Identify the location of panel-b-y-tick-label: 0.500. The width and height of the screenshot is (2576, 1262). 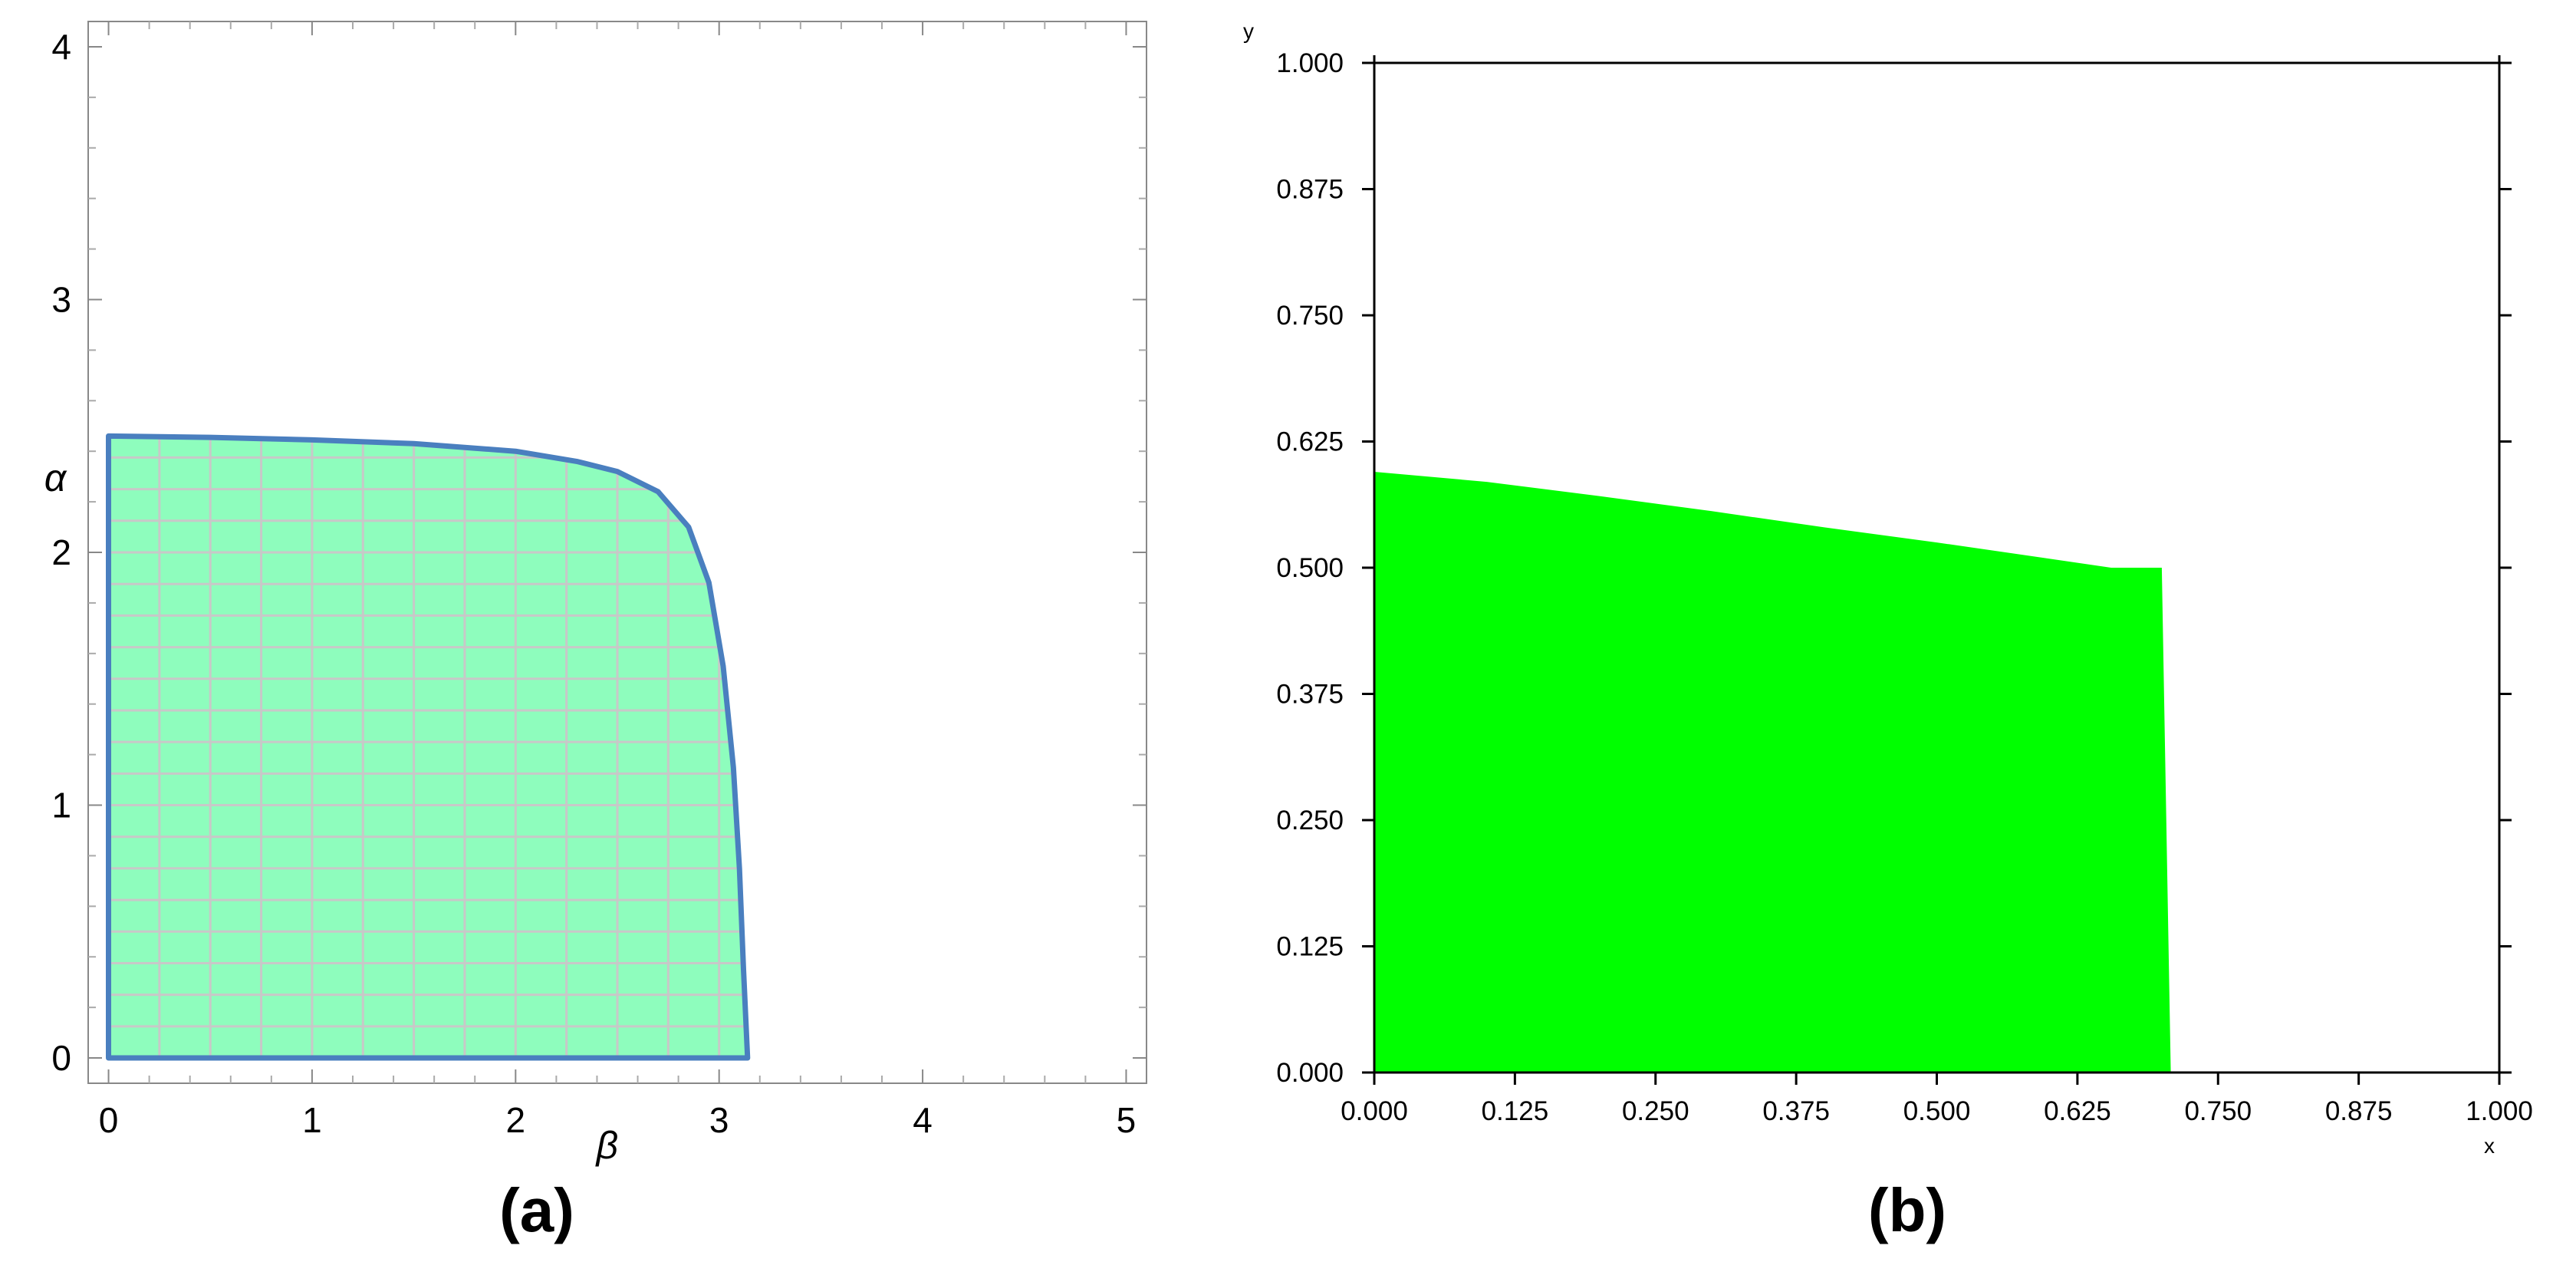
(1310, 568).